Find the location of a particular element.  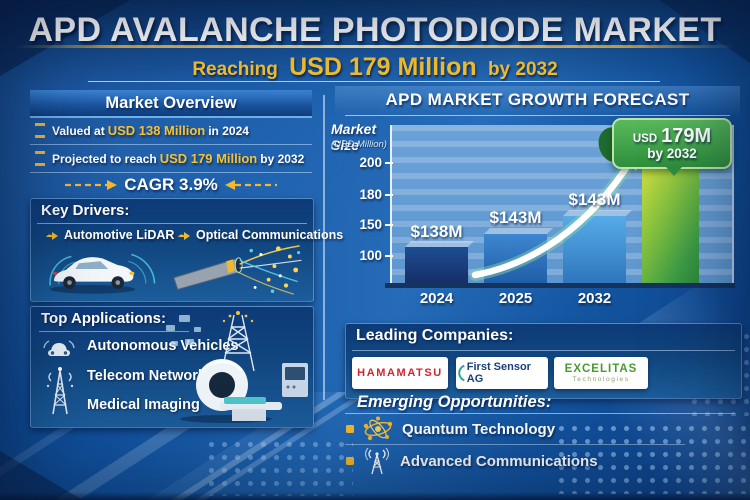

logo-subtext: Technologies is located at coordinates (601, 379).